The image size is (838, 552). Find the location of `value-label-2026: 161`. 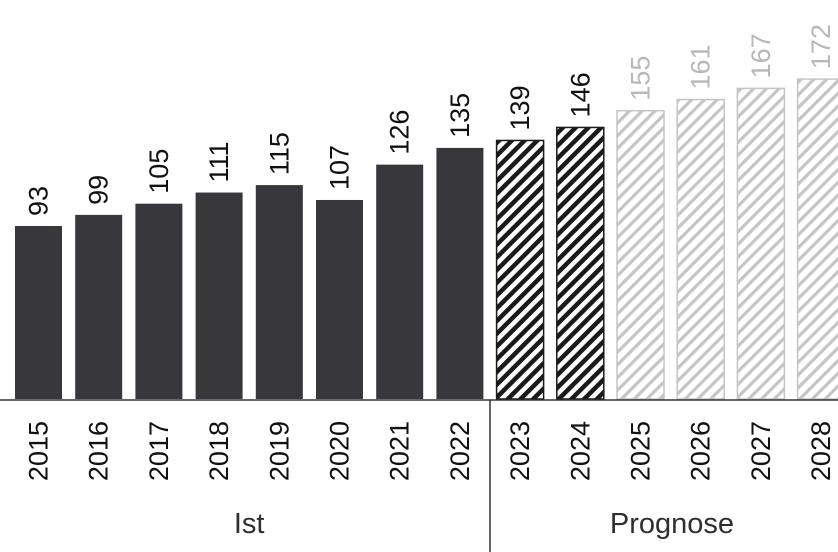

value-label-2026: 161 is located at coordinates (701, 66).